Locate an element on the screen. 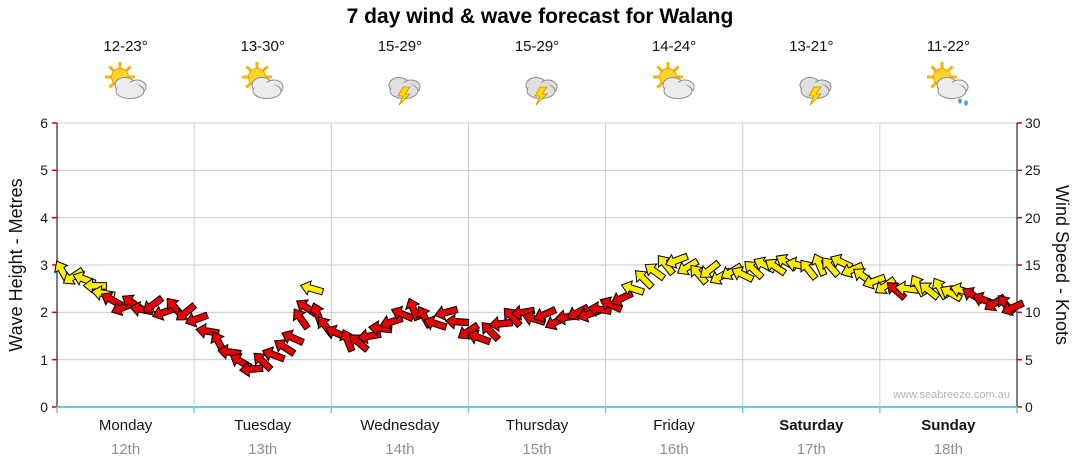 The width and height of the screenshot is (1080, 475). day-date: 12th is located at coordinates (125, 449).